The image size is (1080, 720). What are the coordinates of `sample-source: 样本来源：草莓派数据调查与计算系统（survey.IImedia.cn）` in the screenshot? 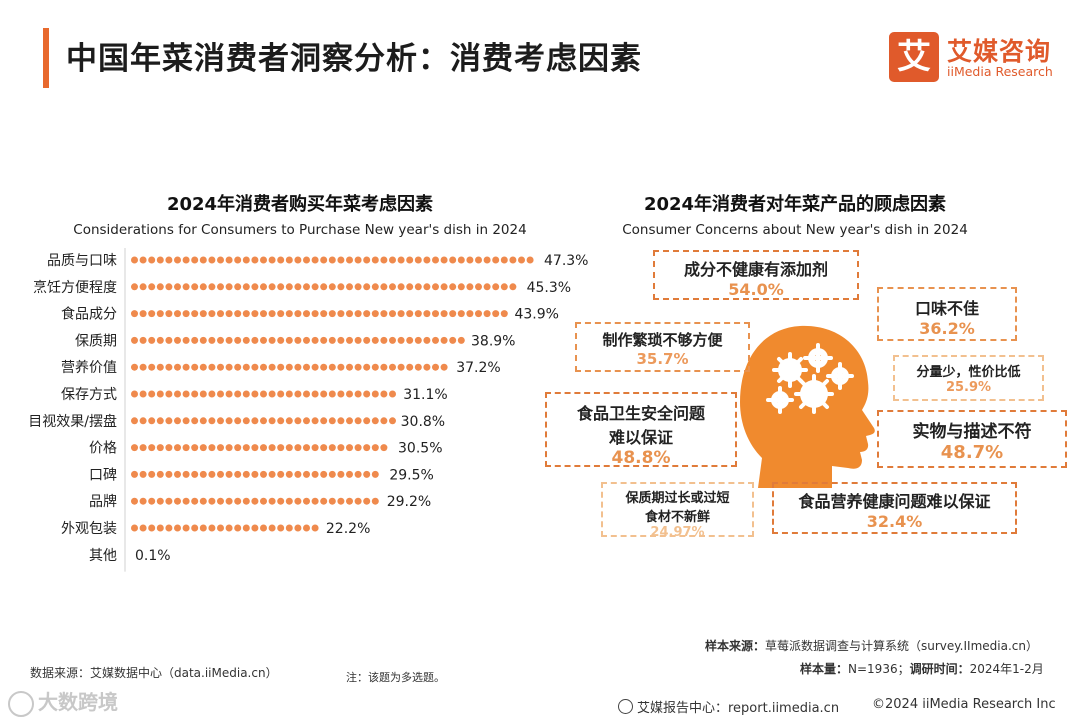 It's located at (871, 646).